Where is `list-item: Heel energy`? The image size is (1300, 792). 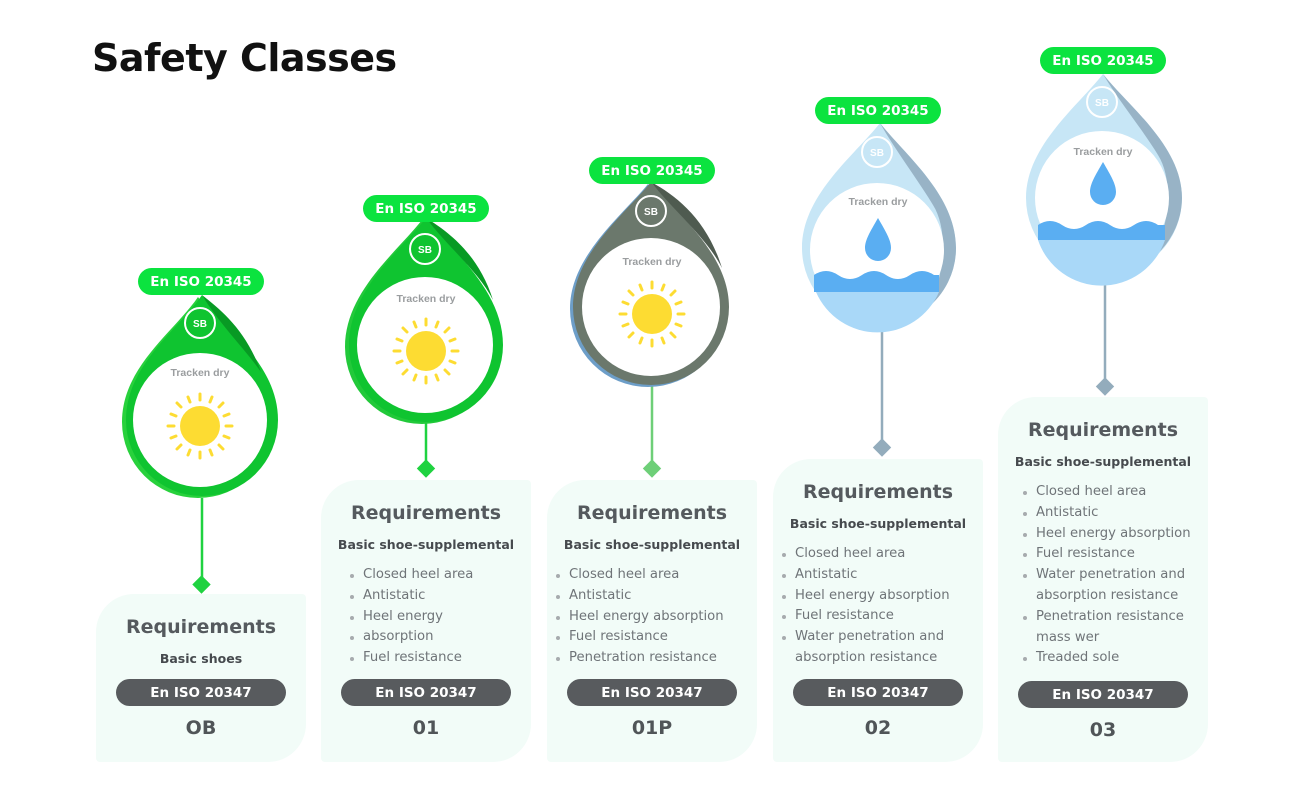 list-item: Heel energy is located at coordinates (440, 617).